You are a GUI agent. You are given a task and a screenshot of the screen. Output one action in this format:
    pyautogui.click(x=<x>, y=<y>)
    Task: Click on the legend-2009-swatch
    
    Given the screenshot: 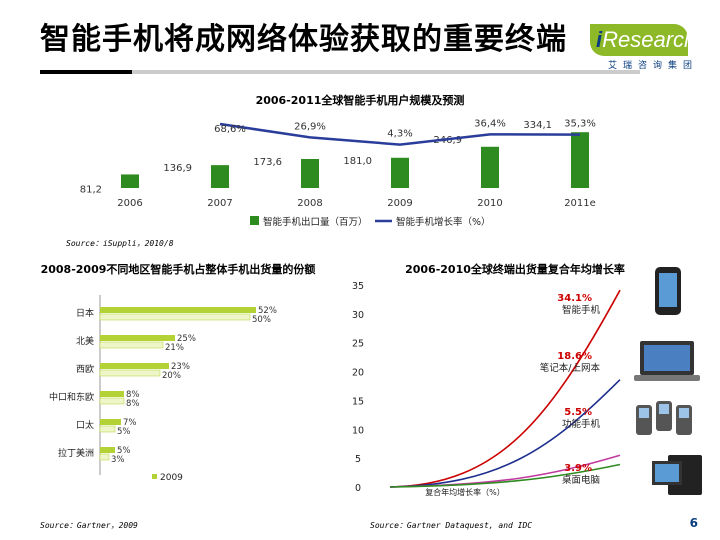 What is the action you would take?
    pyautogui.click(x=154, y=476)
    